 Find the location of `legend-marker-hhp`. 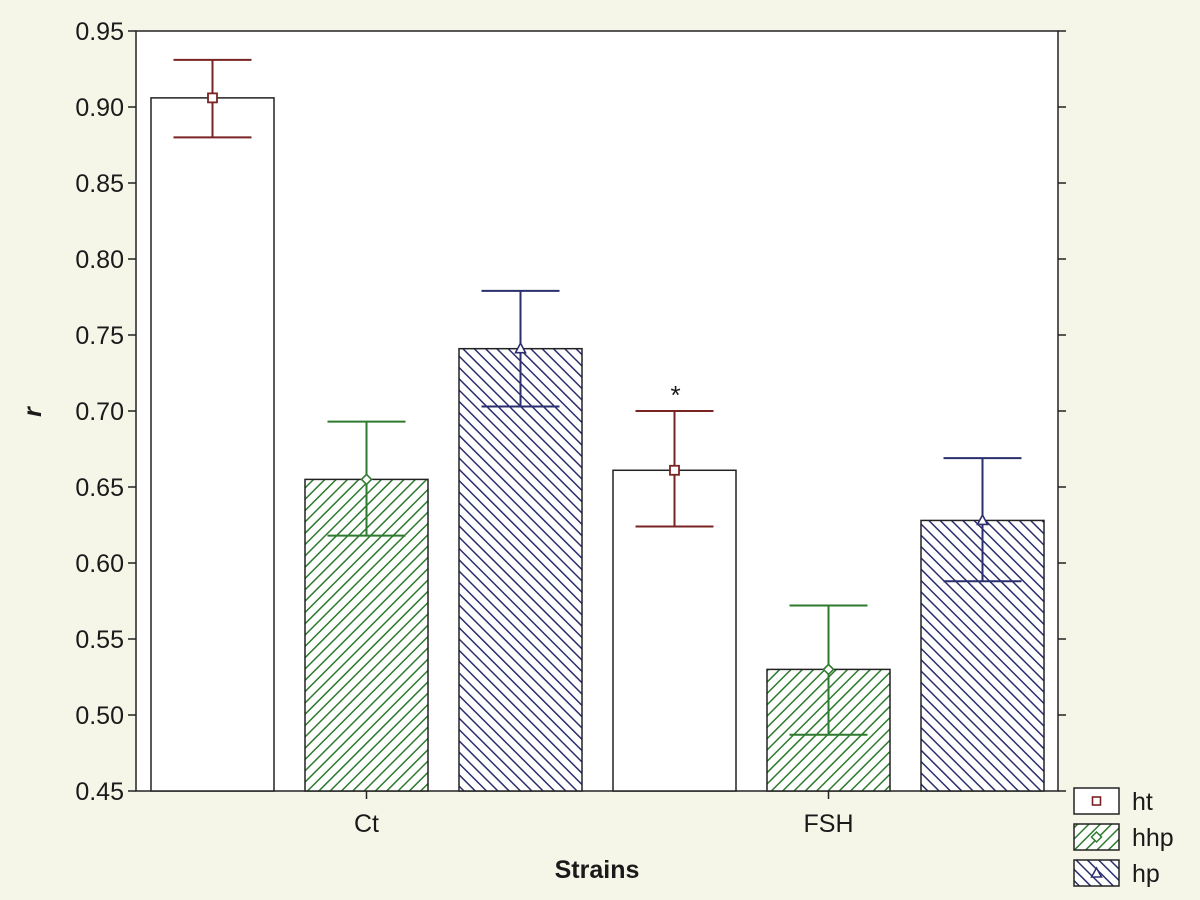

legend-marker-hhp is located at coordinates (1096, 837).